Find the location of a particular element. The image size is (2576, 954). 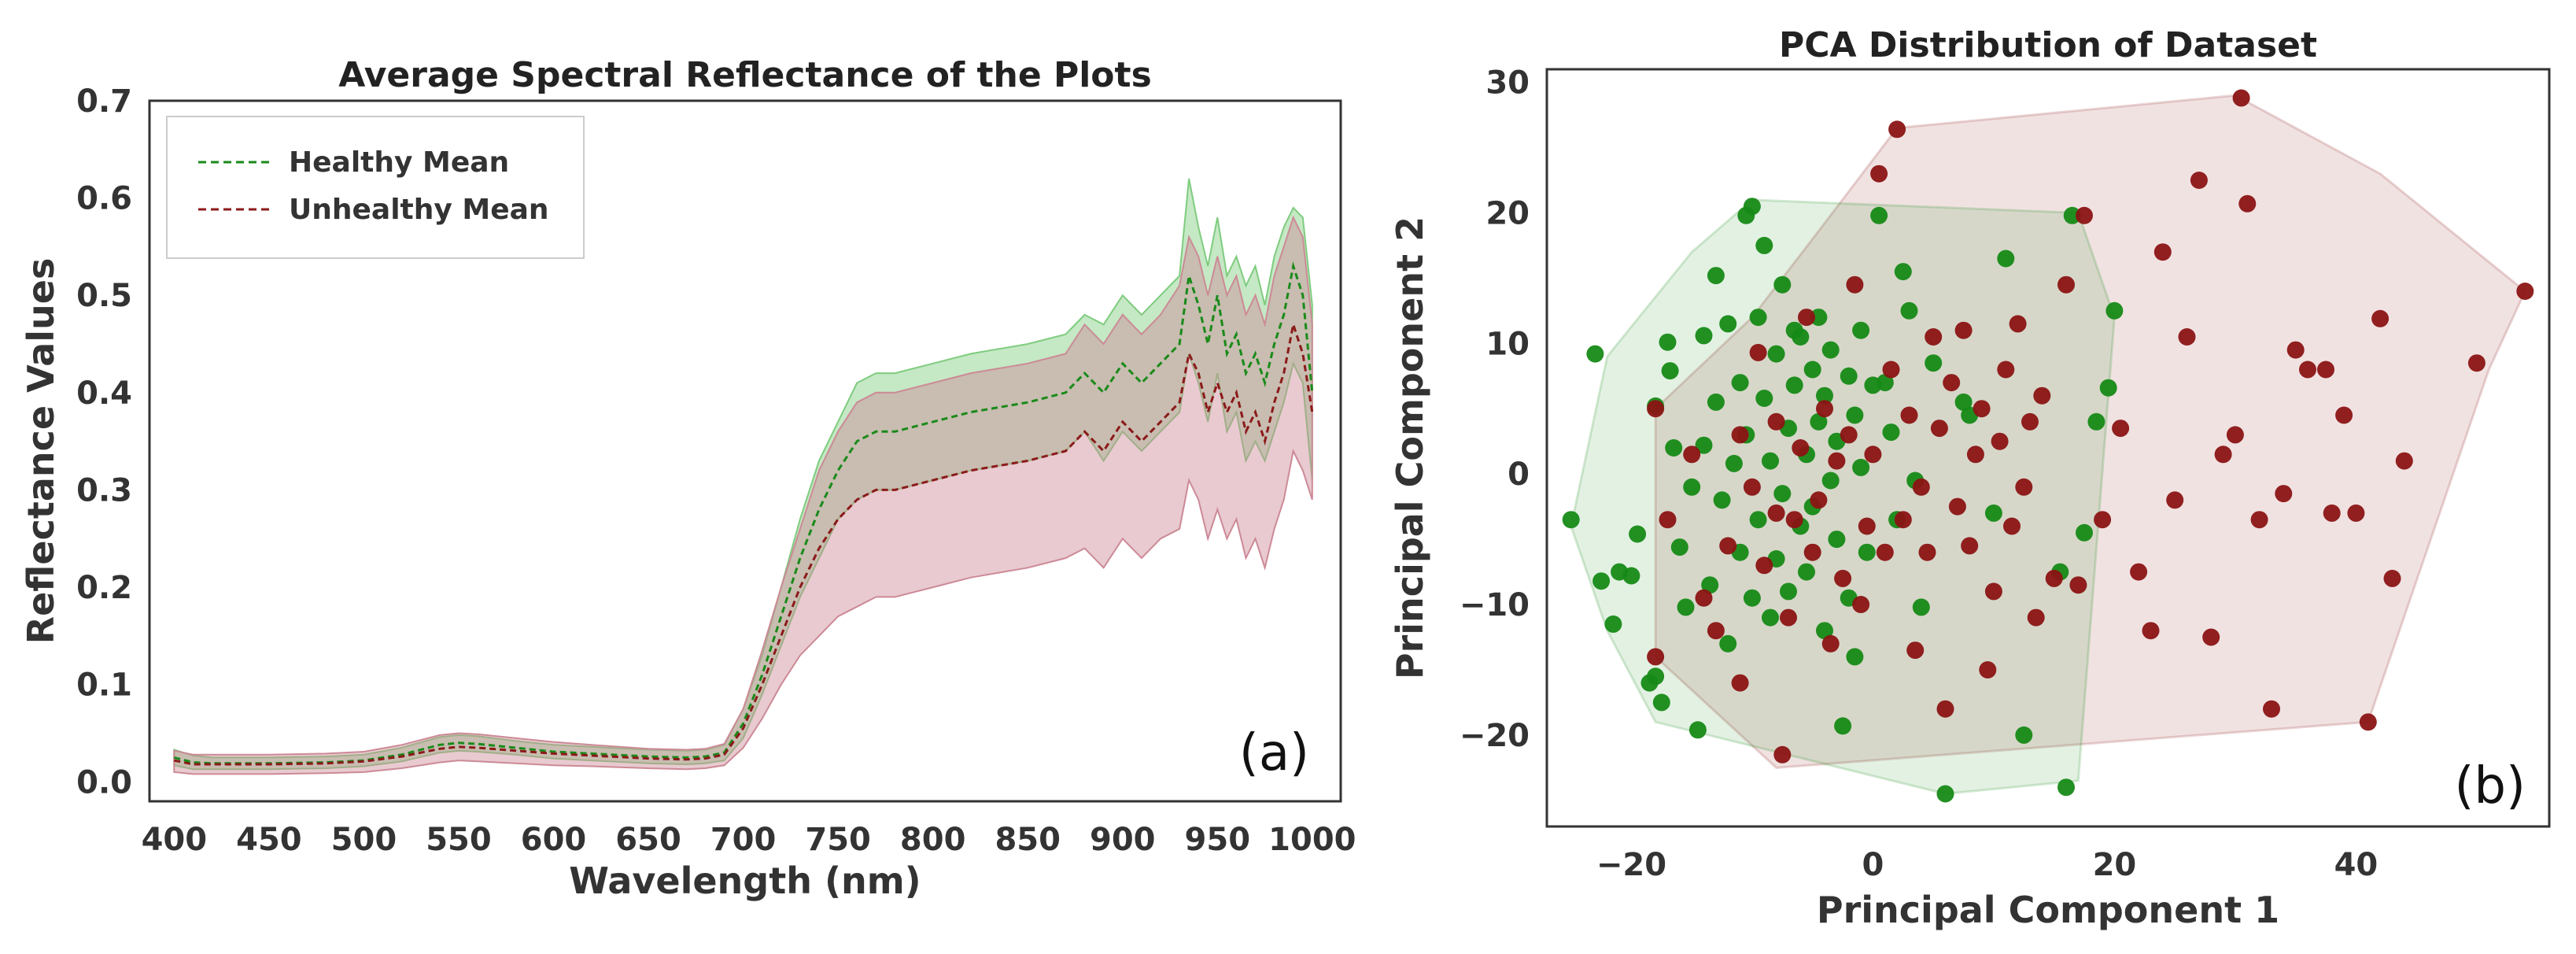

spectral-y-axis-label: Reflectance Values is located at coordinates (41, 451).